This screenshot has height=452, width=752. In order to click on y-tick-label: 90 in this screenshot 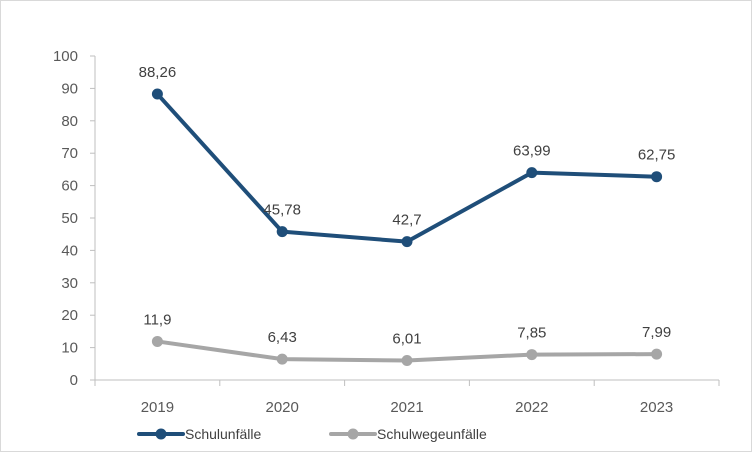, I will do `click(69, 88)`.